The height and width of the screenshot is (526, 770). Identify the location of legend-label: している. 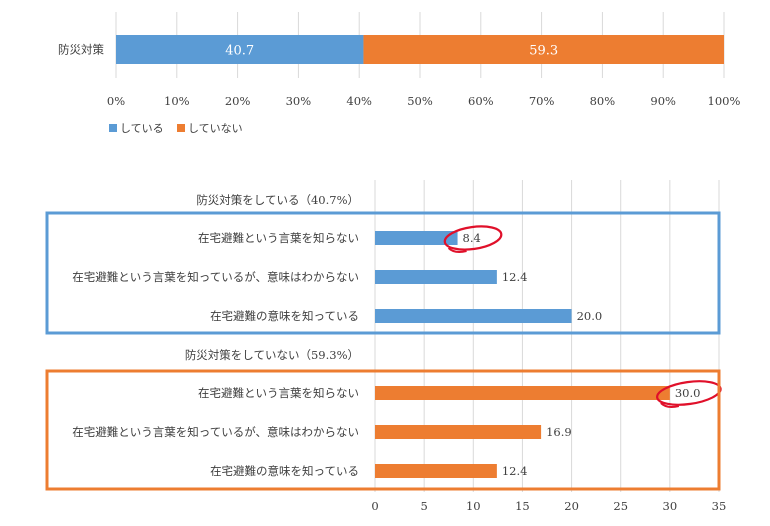
(142, 128).